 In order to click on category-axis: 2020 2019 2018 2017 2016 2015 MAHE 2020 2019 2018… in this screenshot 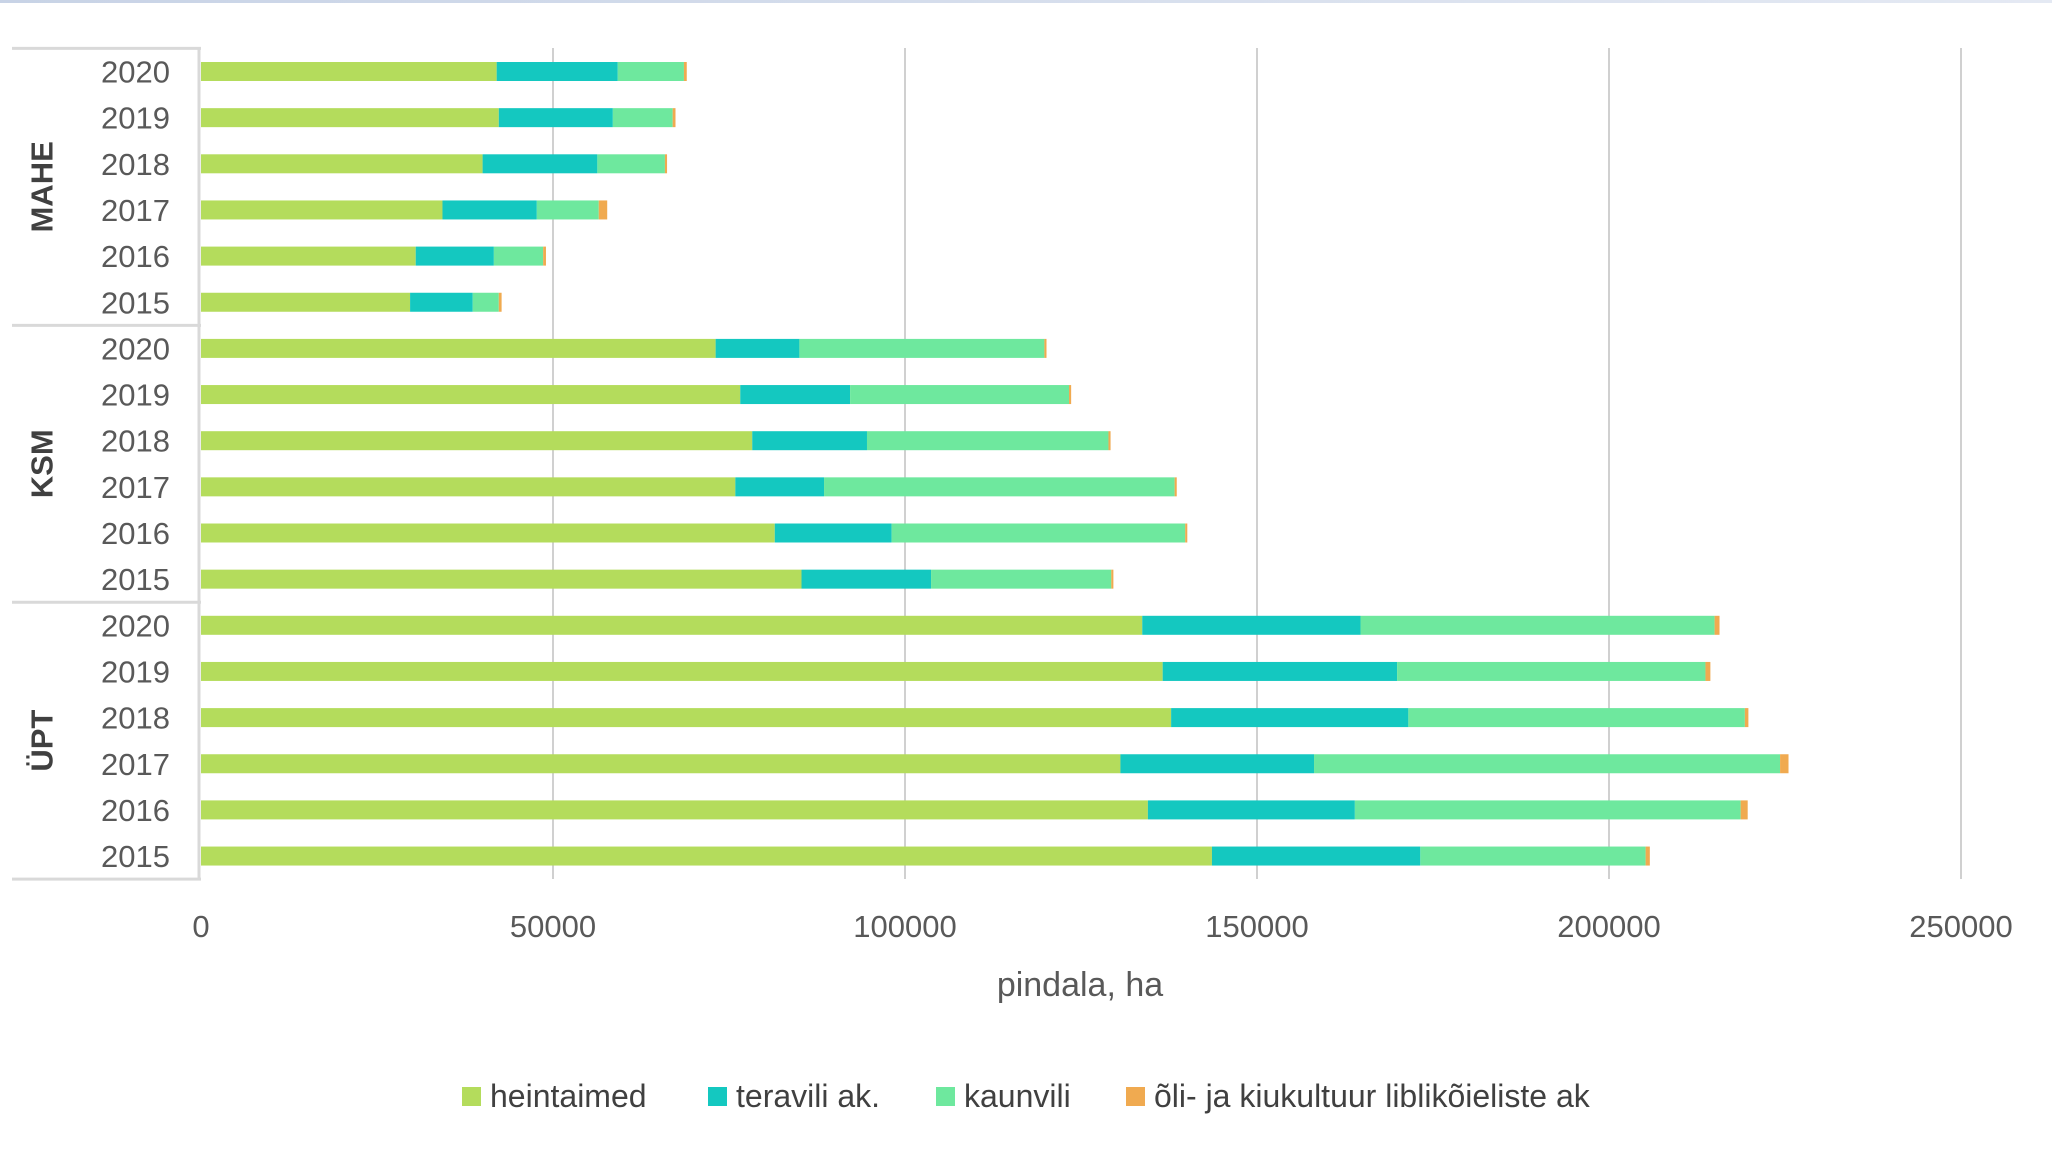, I will do `click(106, 463)`.